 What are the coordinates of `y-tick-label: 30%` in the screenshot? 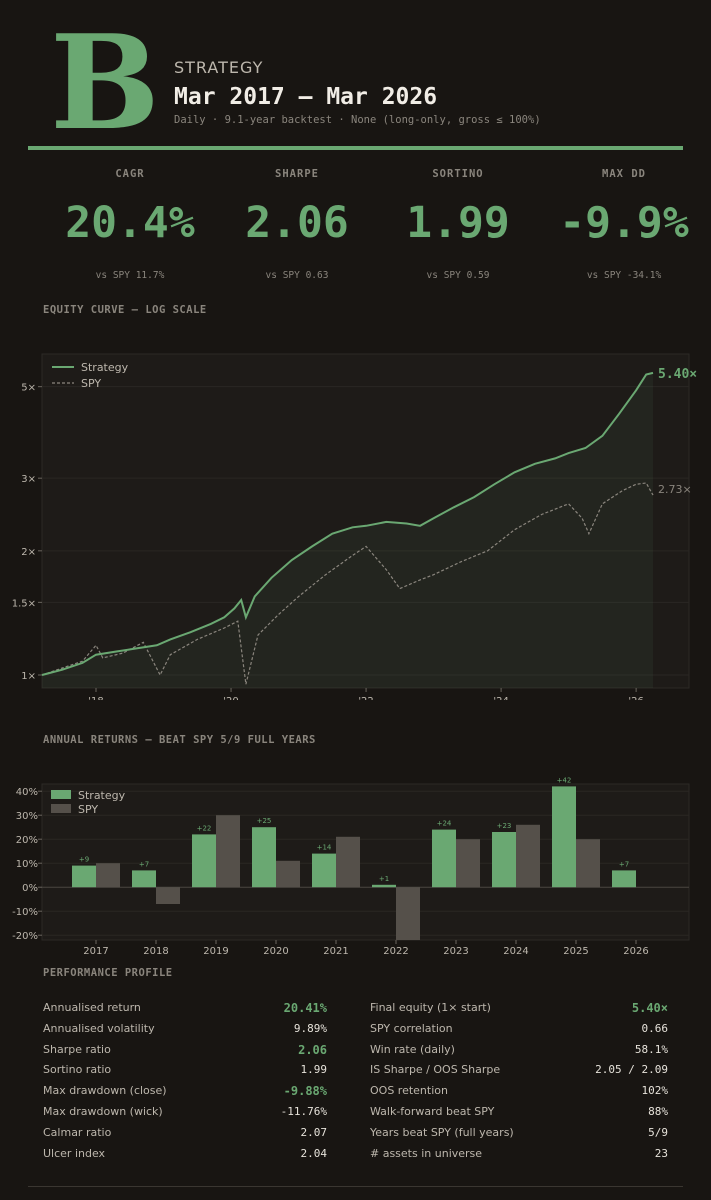 It's located at (27, 816).